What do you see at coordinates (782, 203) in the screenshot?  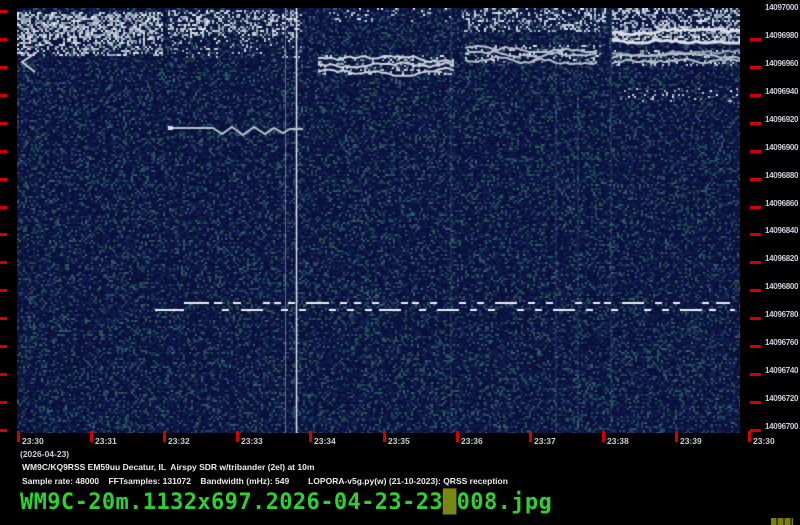 I see `freq-tick-label: 14096860` at bounding box center [782, 203].